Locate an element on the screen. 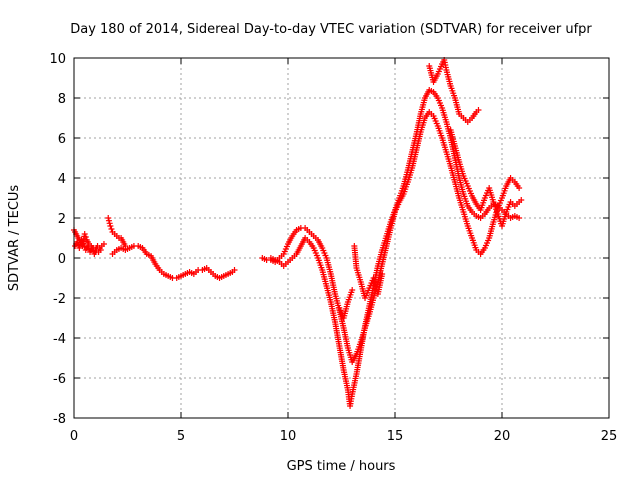  y-tick-label: -4 is located at coordinates (59, 339).